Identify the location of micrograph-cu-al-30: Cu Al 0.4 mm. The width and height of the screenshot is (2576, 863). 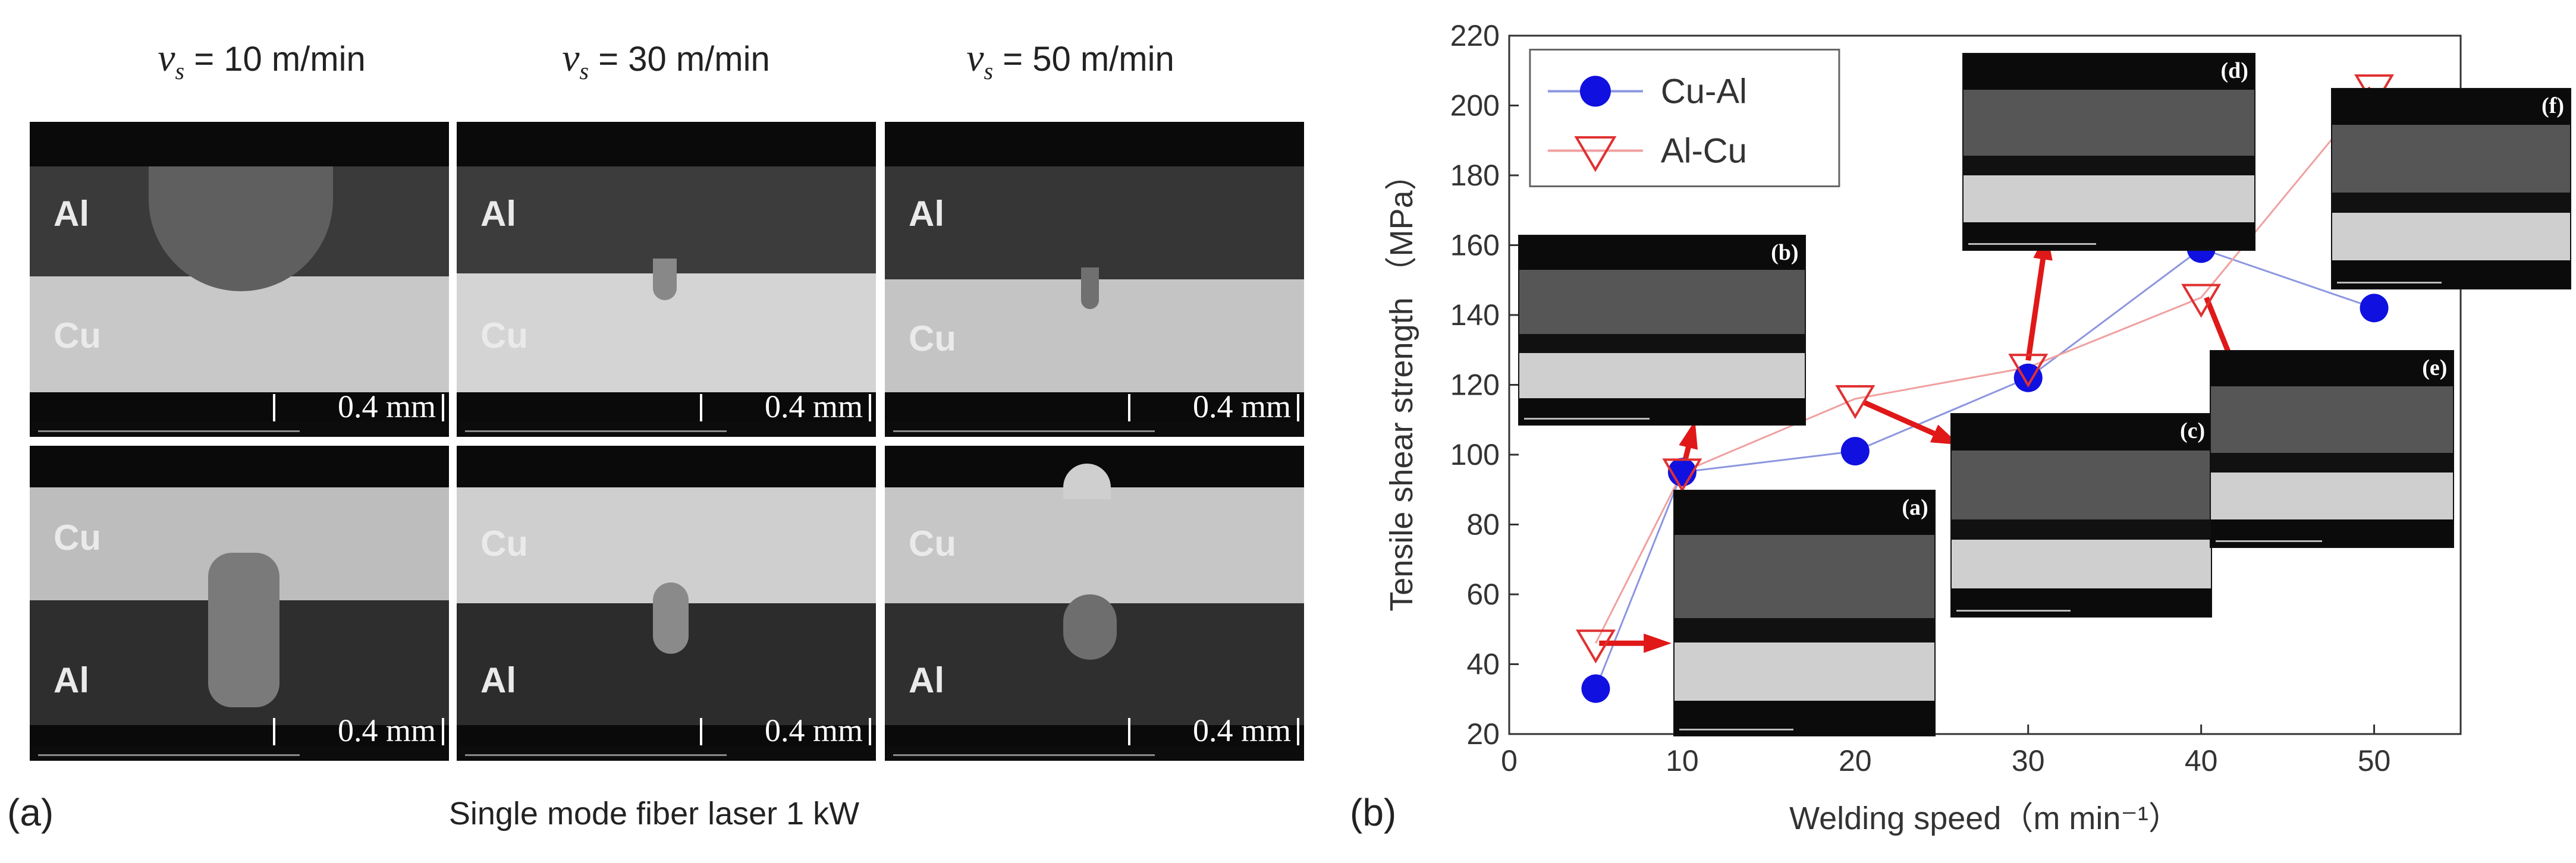
(666, 603).